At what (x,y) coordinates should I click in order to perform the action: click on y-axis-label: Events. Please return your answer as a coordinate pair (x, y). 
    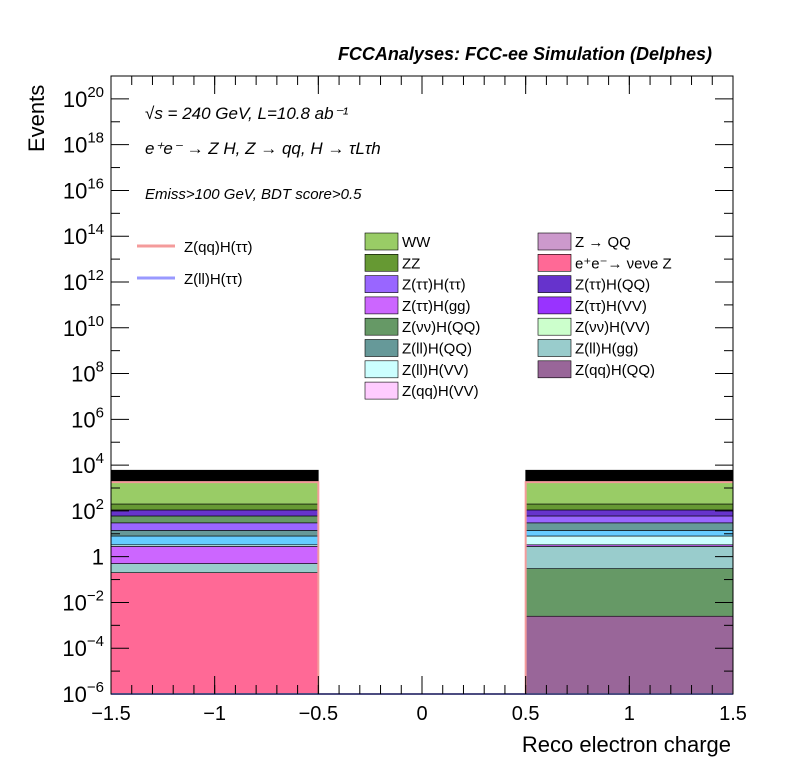
    Looking at the image, I should click on (36, 118).